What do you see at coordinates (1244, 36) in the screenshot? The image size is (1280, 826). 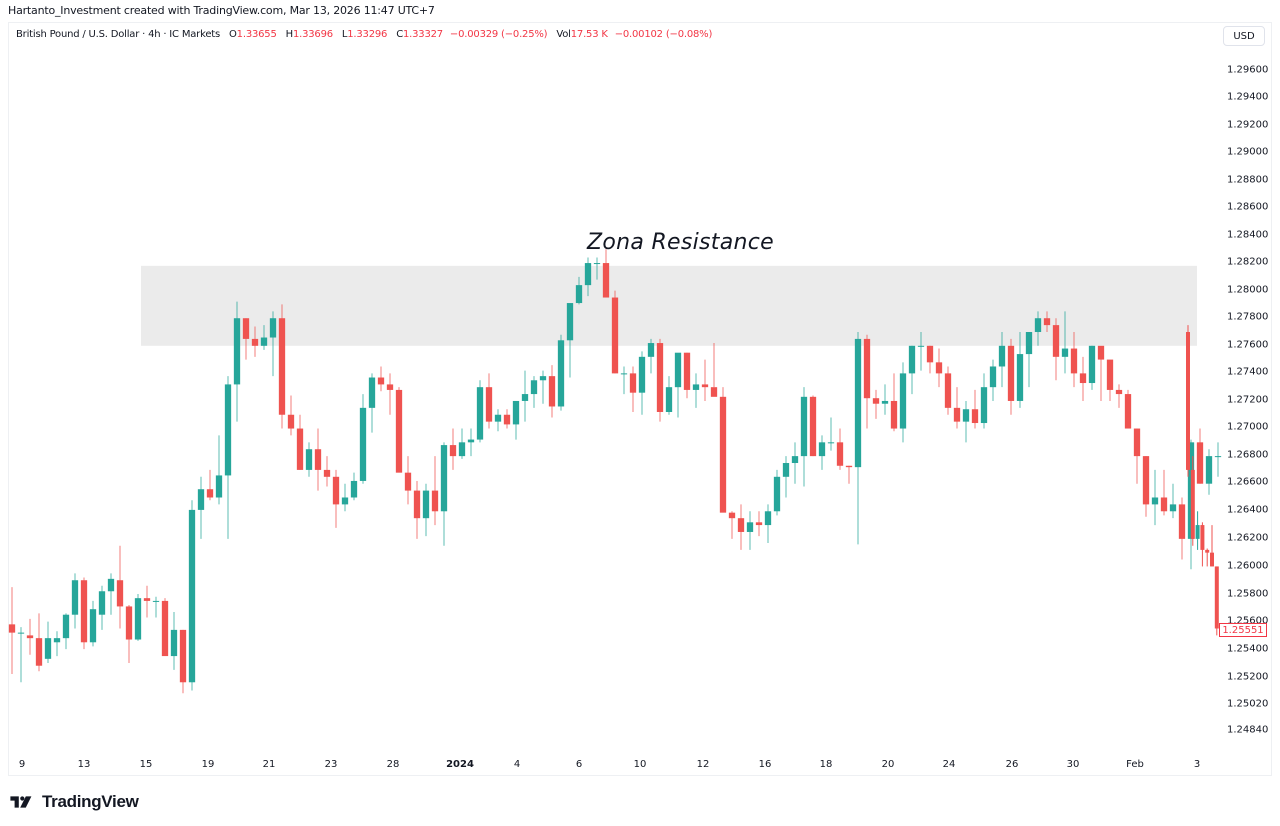 I see `currency-button: USD` at bounding box center [1244, 36].